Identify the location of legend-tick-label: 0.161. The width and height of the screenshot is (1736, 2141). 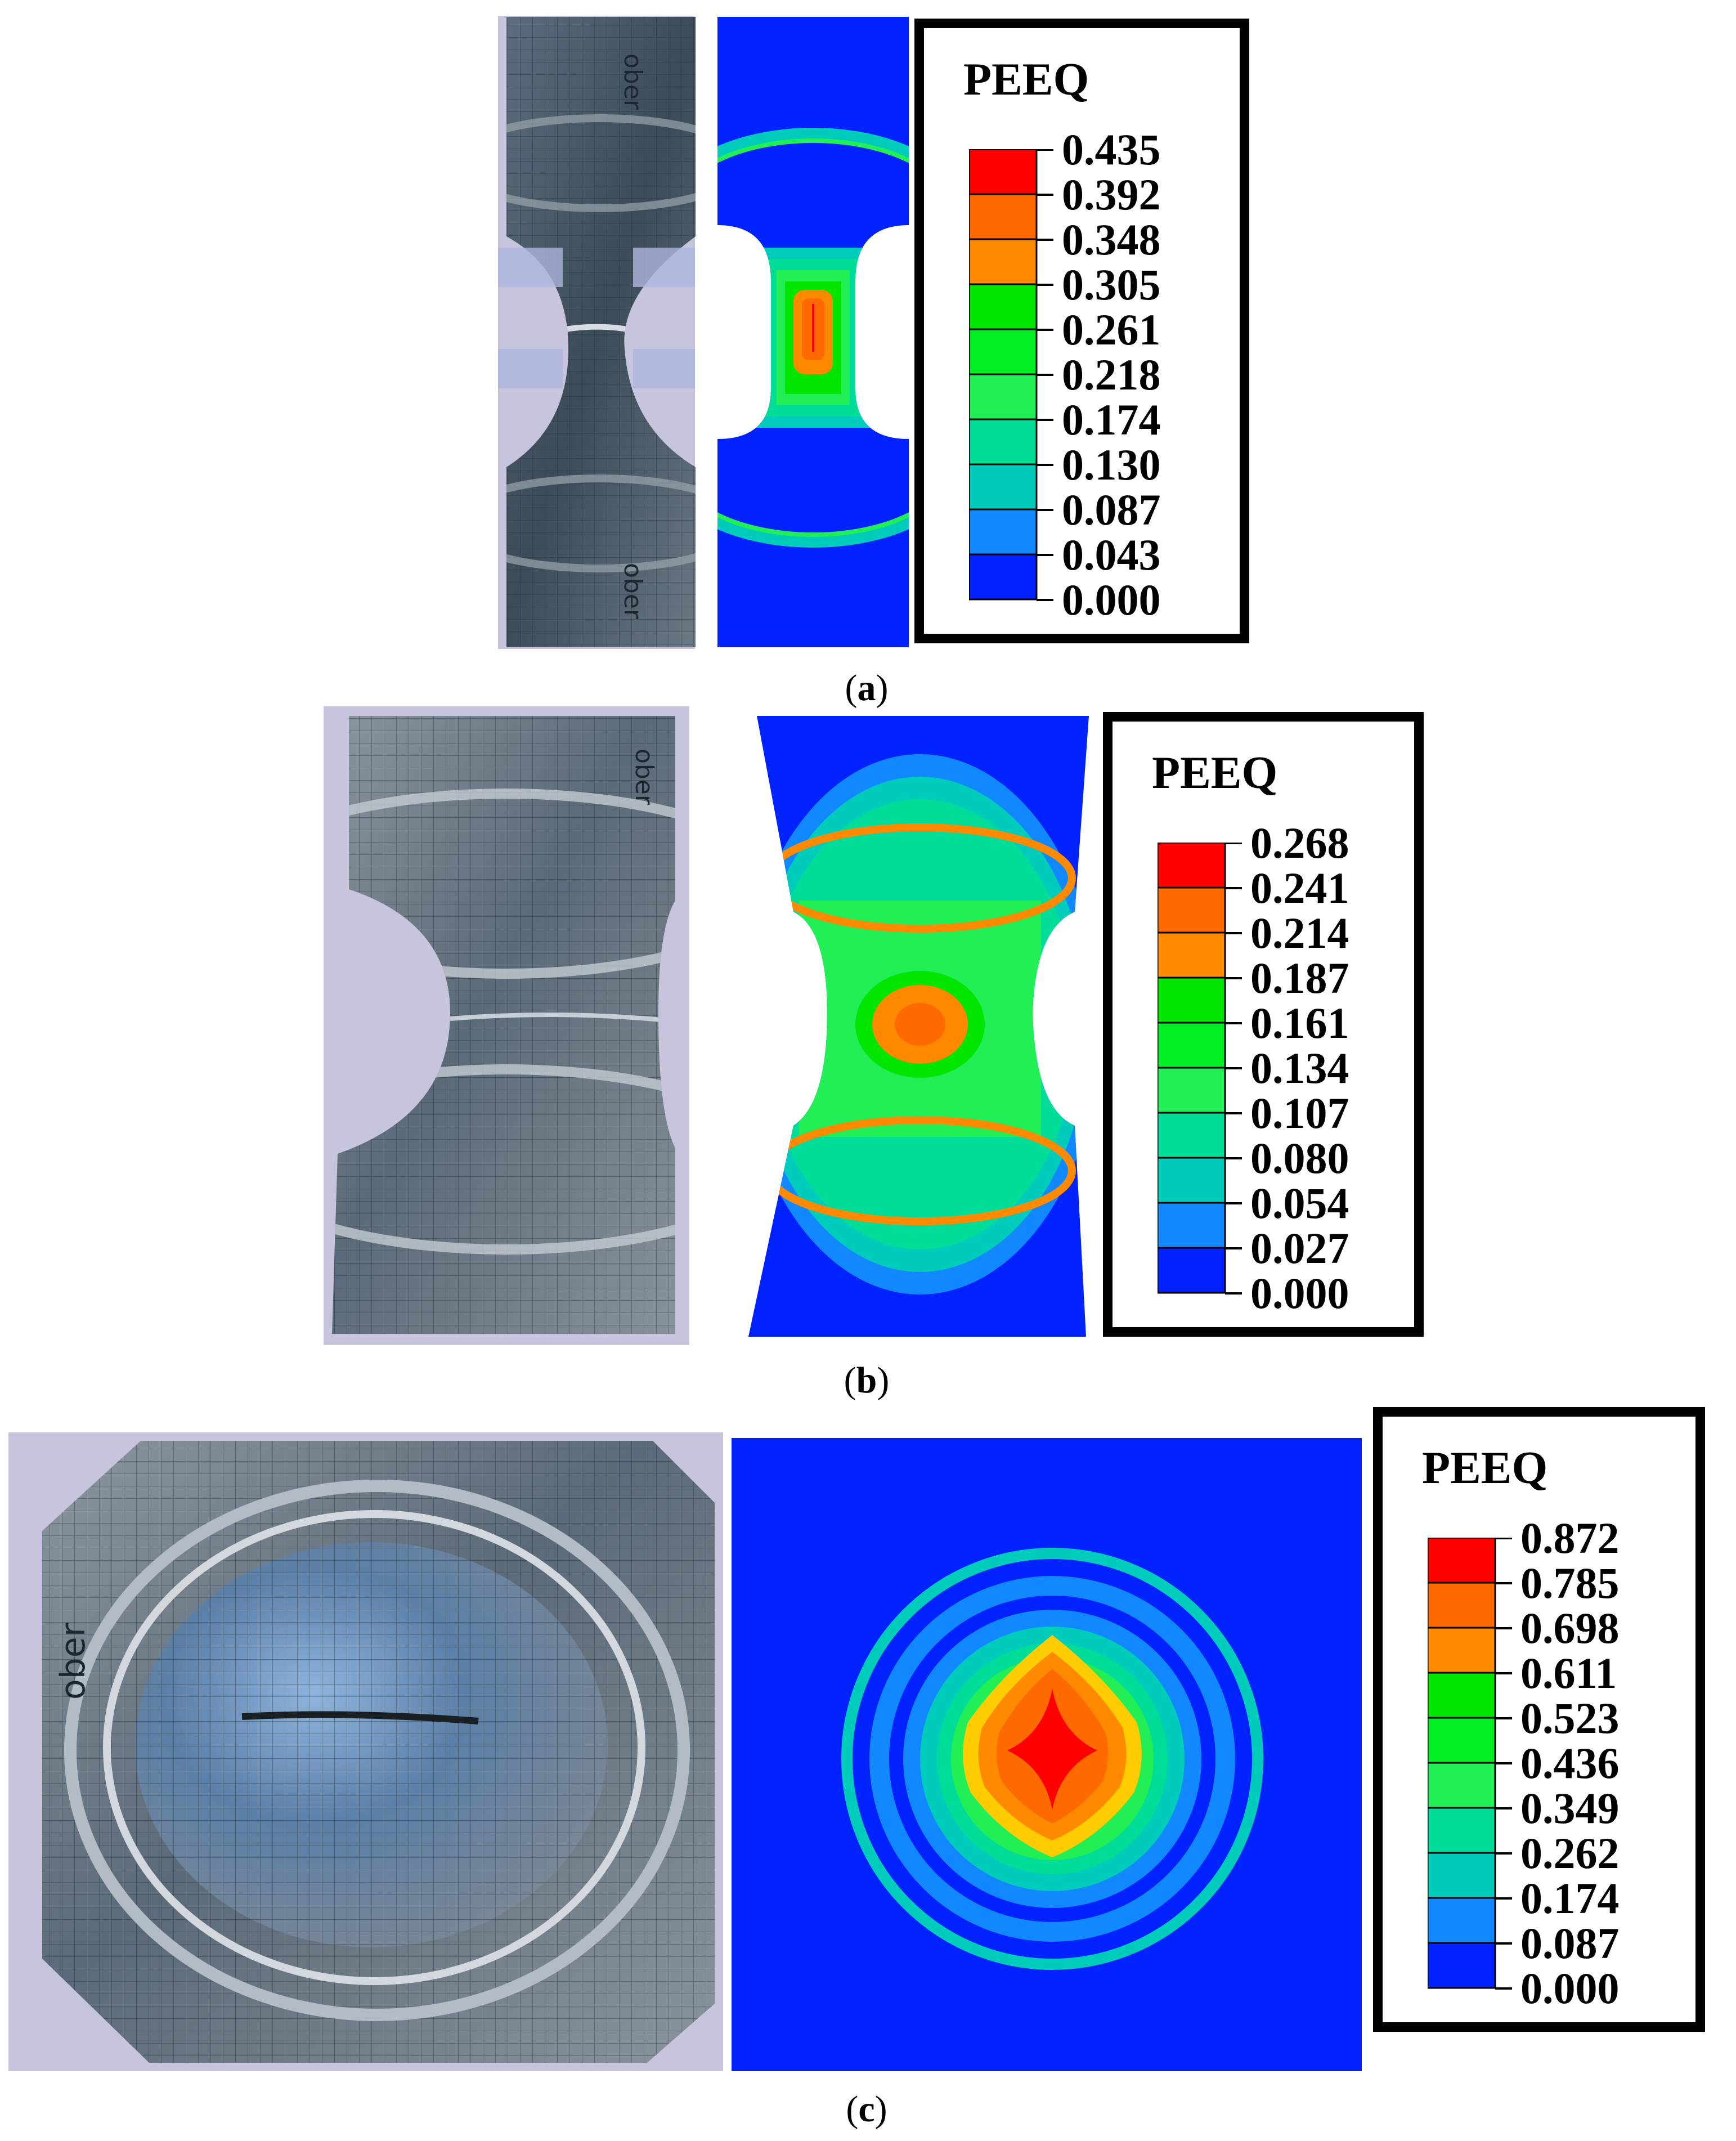
(1299, 1023).